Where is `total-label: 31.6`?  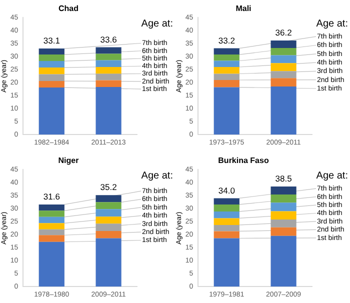 total-label: 31.6 is located at coordinates (51, 196).